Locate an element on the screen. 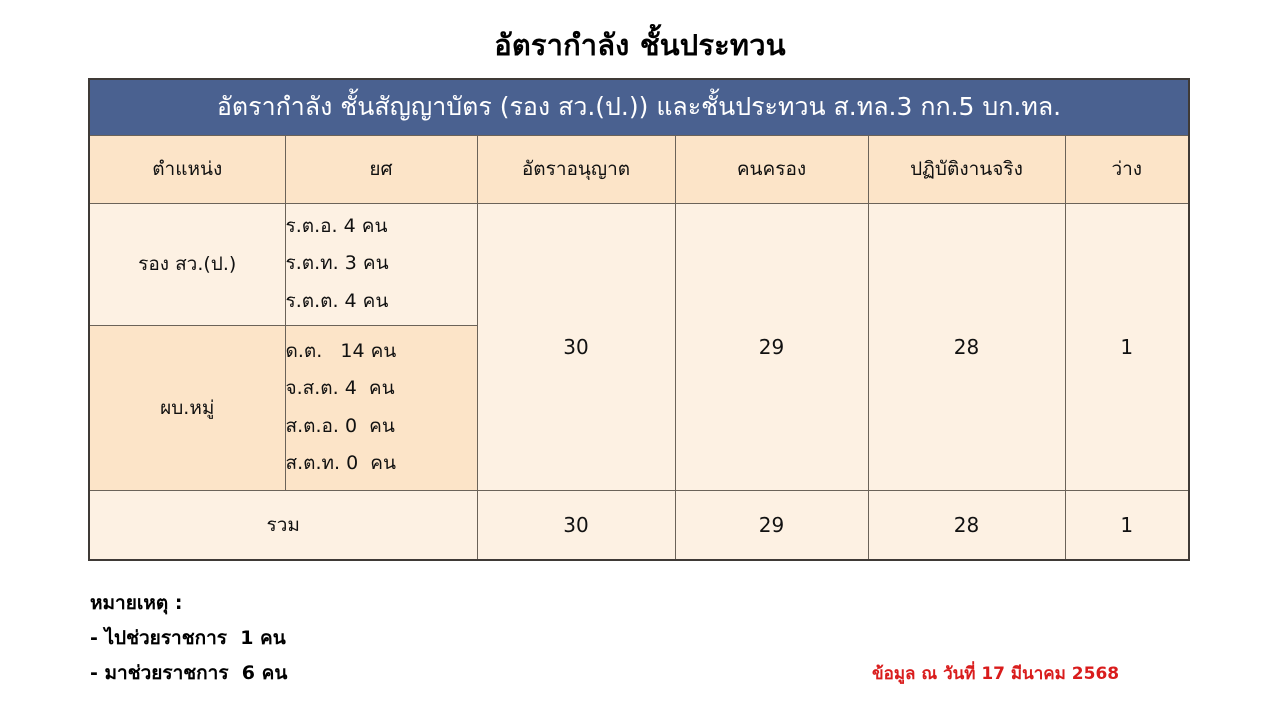 The image size is (1280, 720). rank-line: จ.ส.ต. 4 คน is located at coordinates (340, 388).